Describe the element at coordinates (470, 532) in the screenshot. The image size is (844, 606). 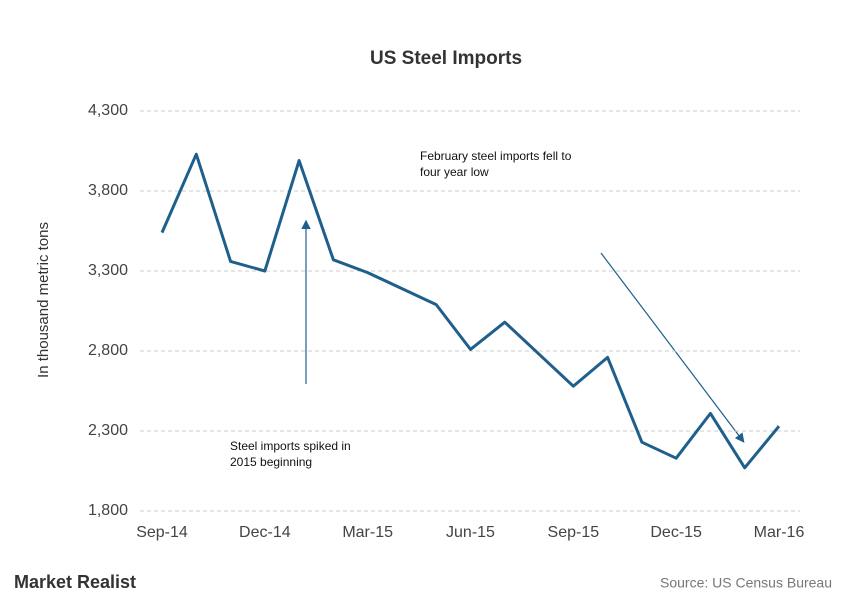
I see `x-tick-label: Jun-15` at that location.